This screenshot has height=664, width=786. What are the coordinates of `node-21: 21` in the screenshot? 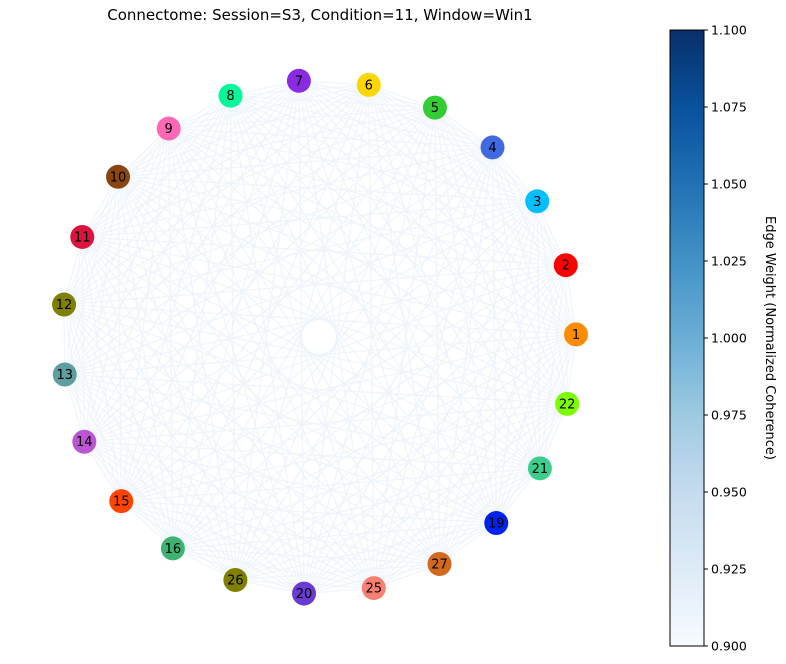 It's located at (539, 468).